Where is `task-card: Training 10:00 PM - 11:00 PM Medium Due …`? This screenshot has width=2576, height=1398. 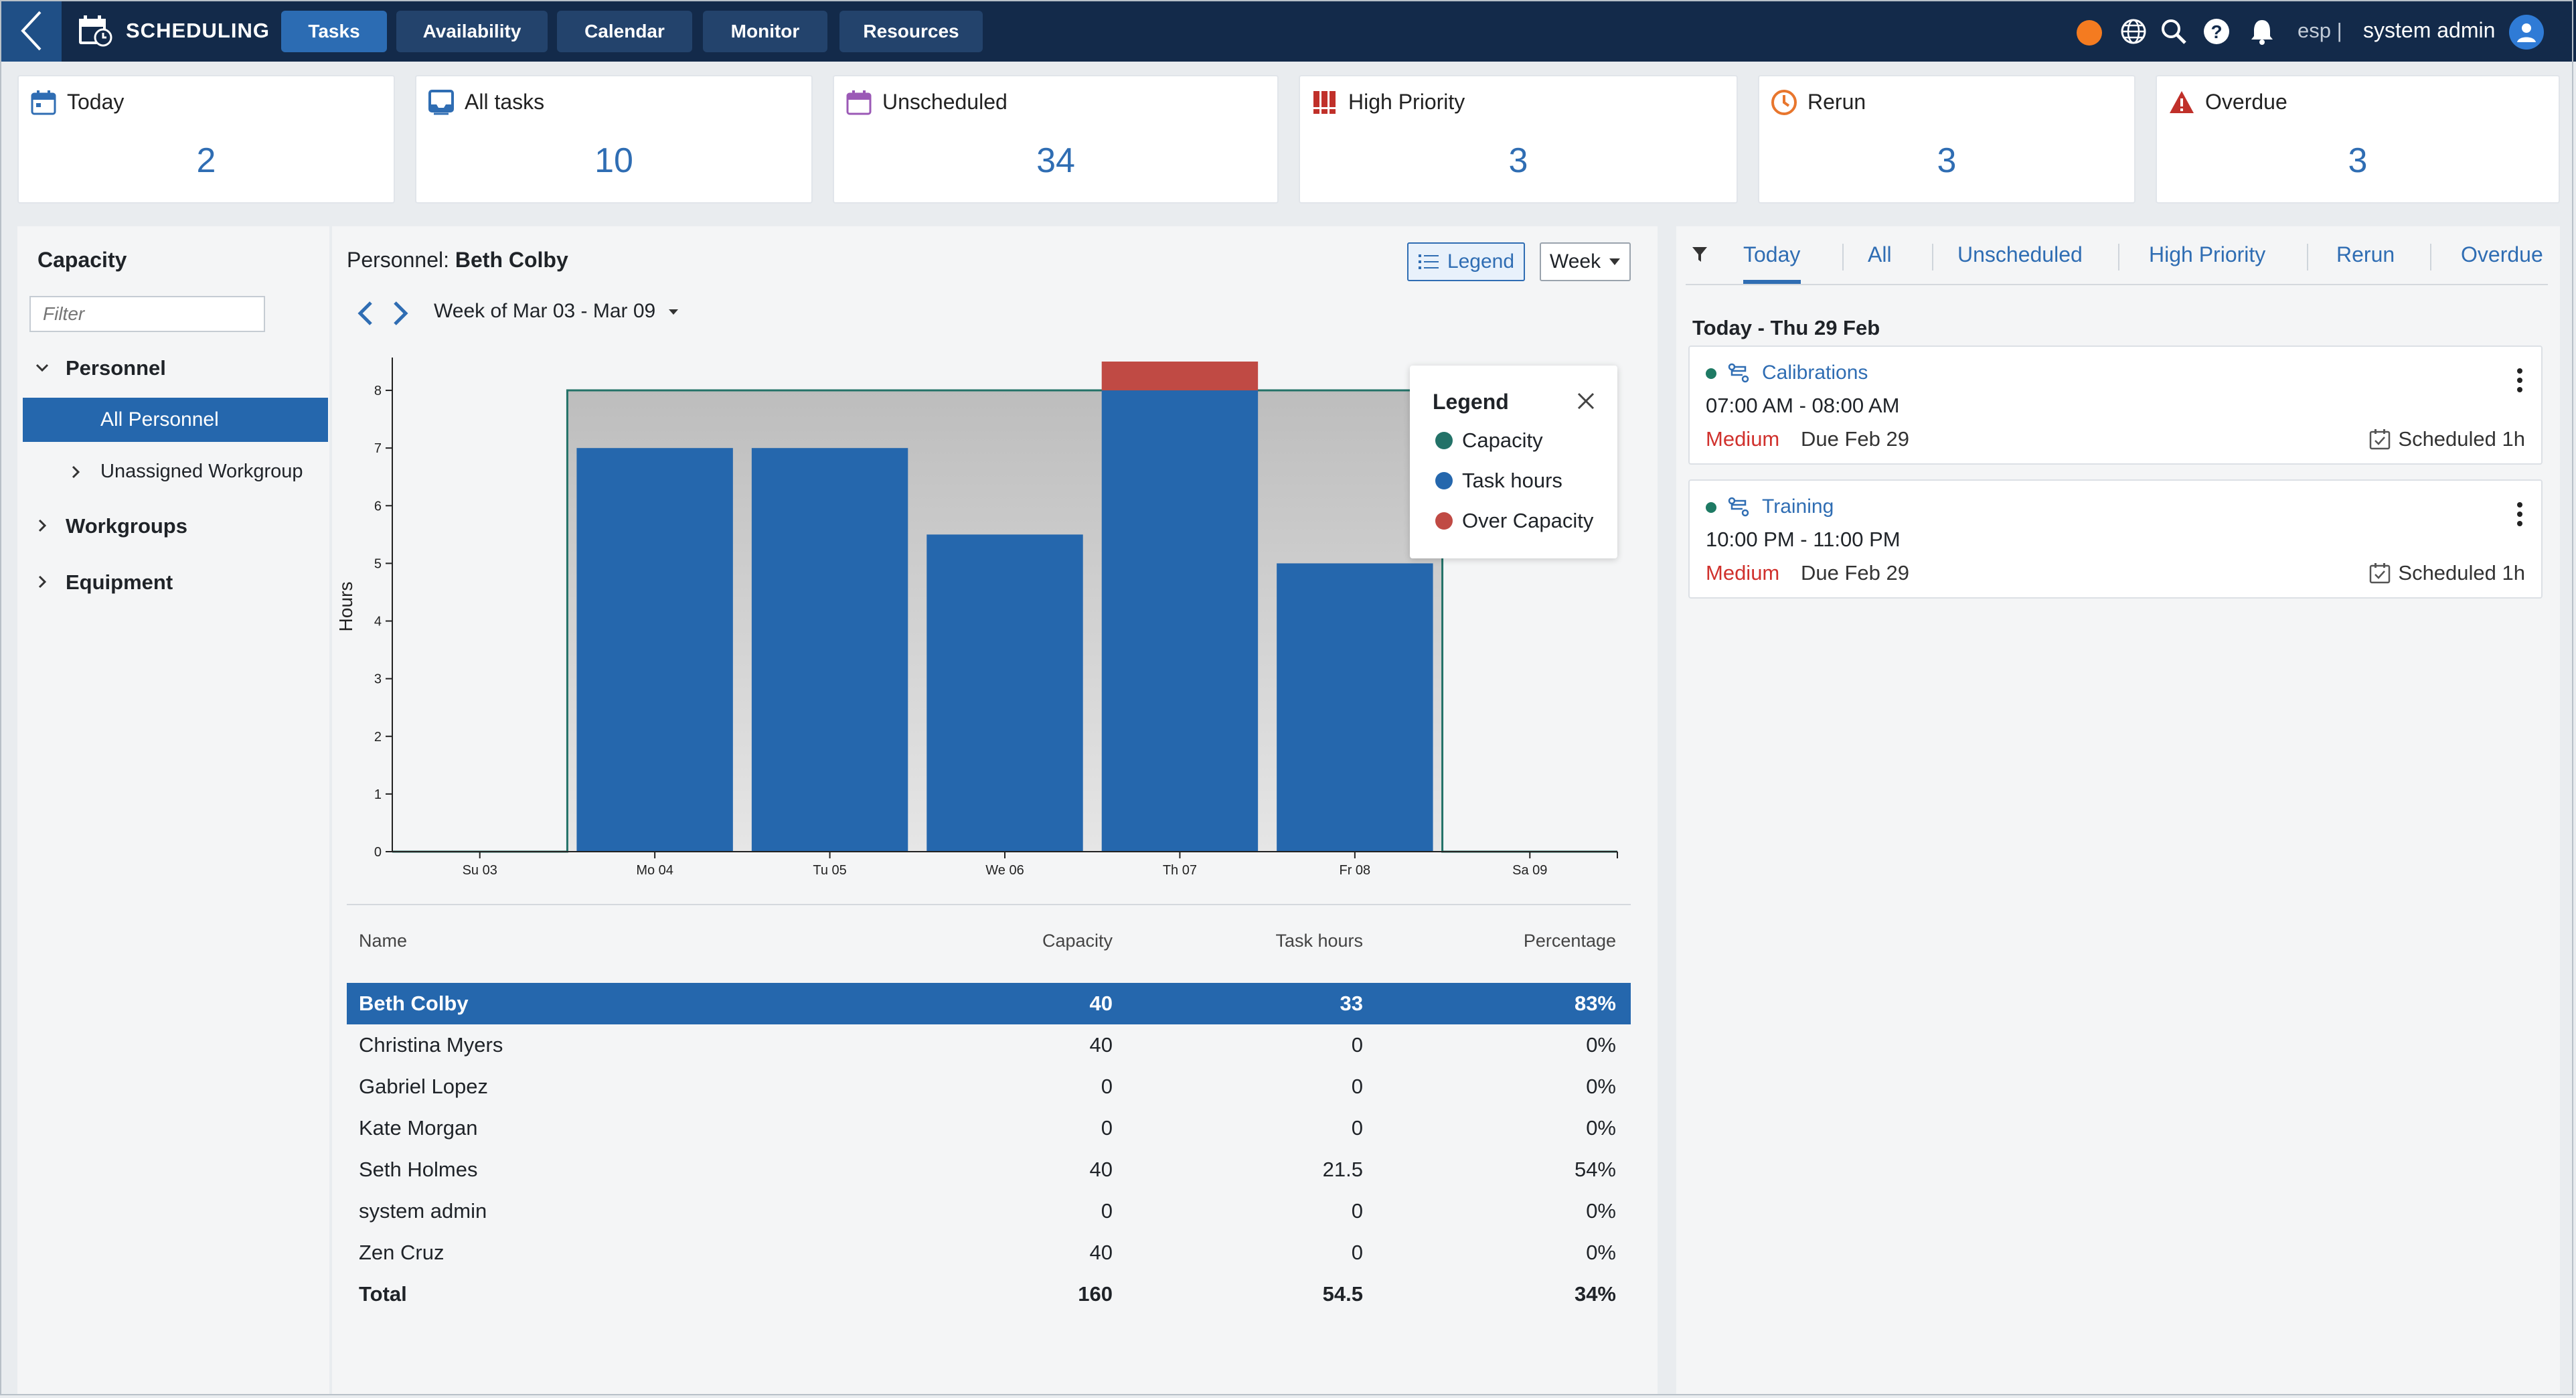 task-card: Training 10:00 PM - 11:00 PM Medium Due … is located at coordinates (2116, 539).